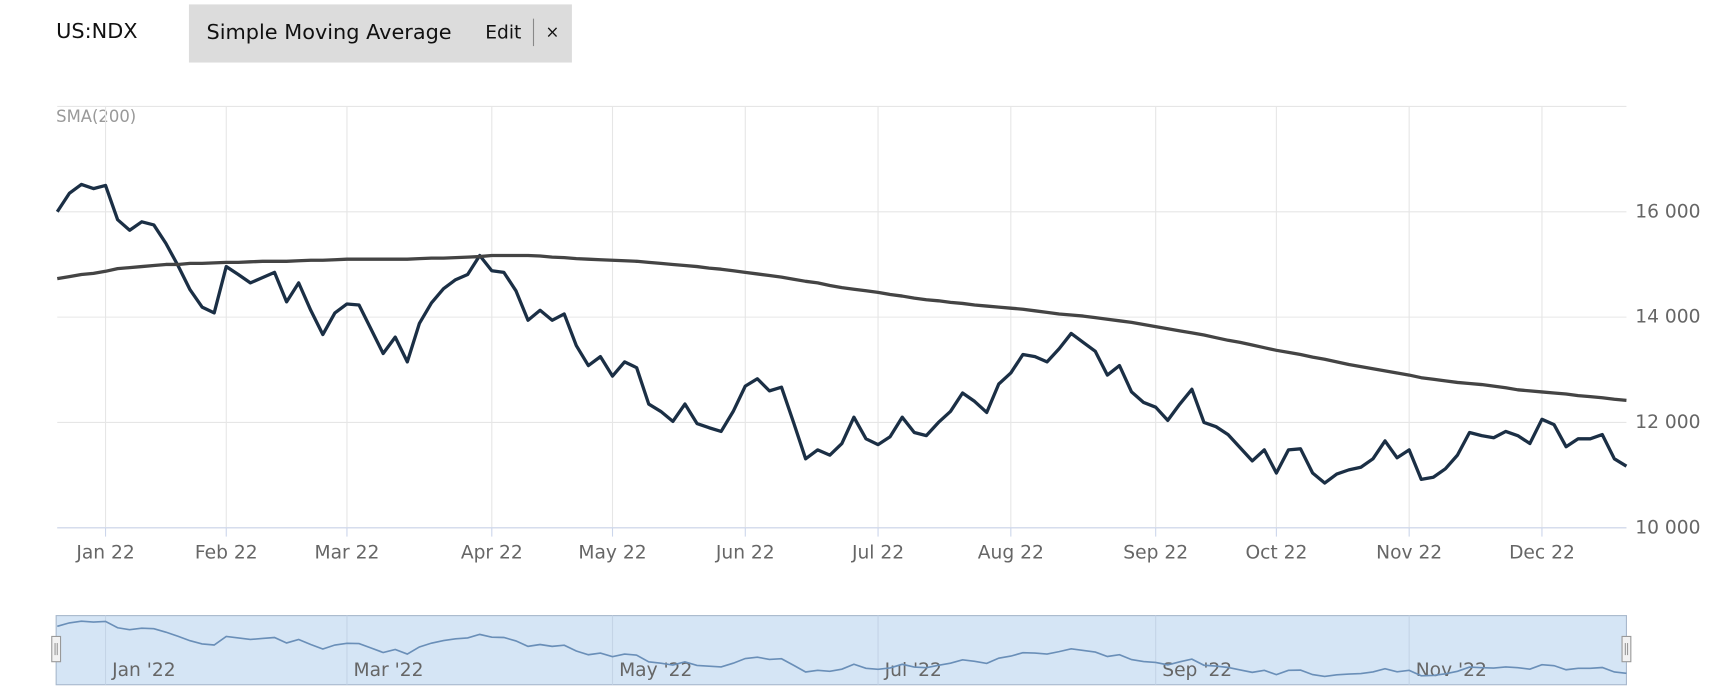 The width and height of the screenshot is (1721, 699). Describe the element at coordinates (1409, 553) in the screenshot. I see `x-tick-label: Nov 22` at that location.